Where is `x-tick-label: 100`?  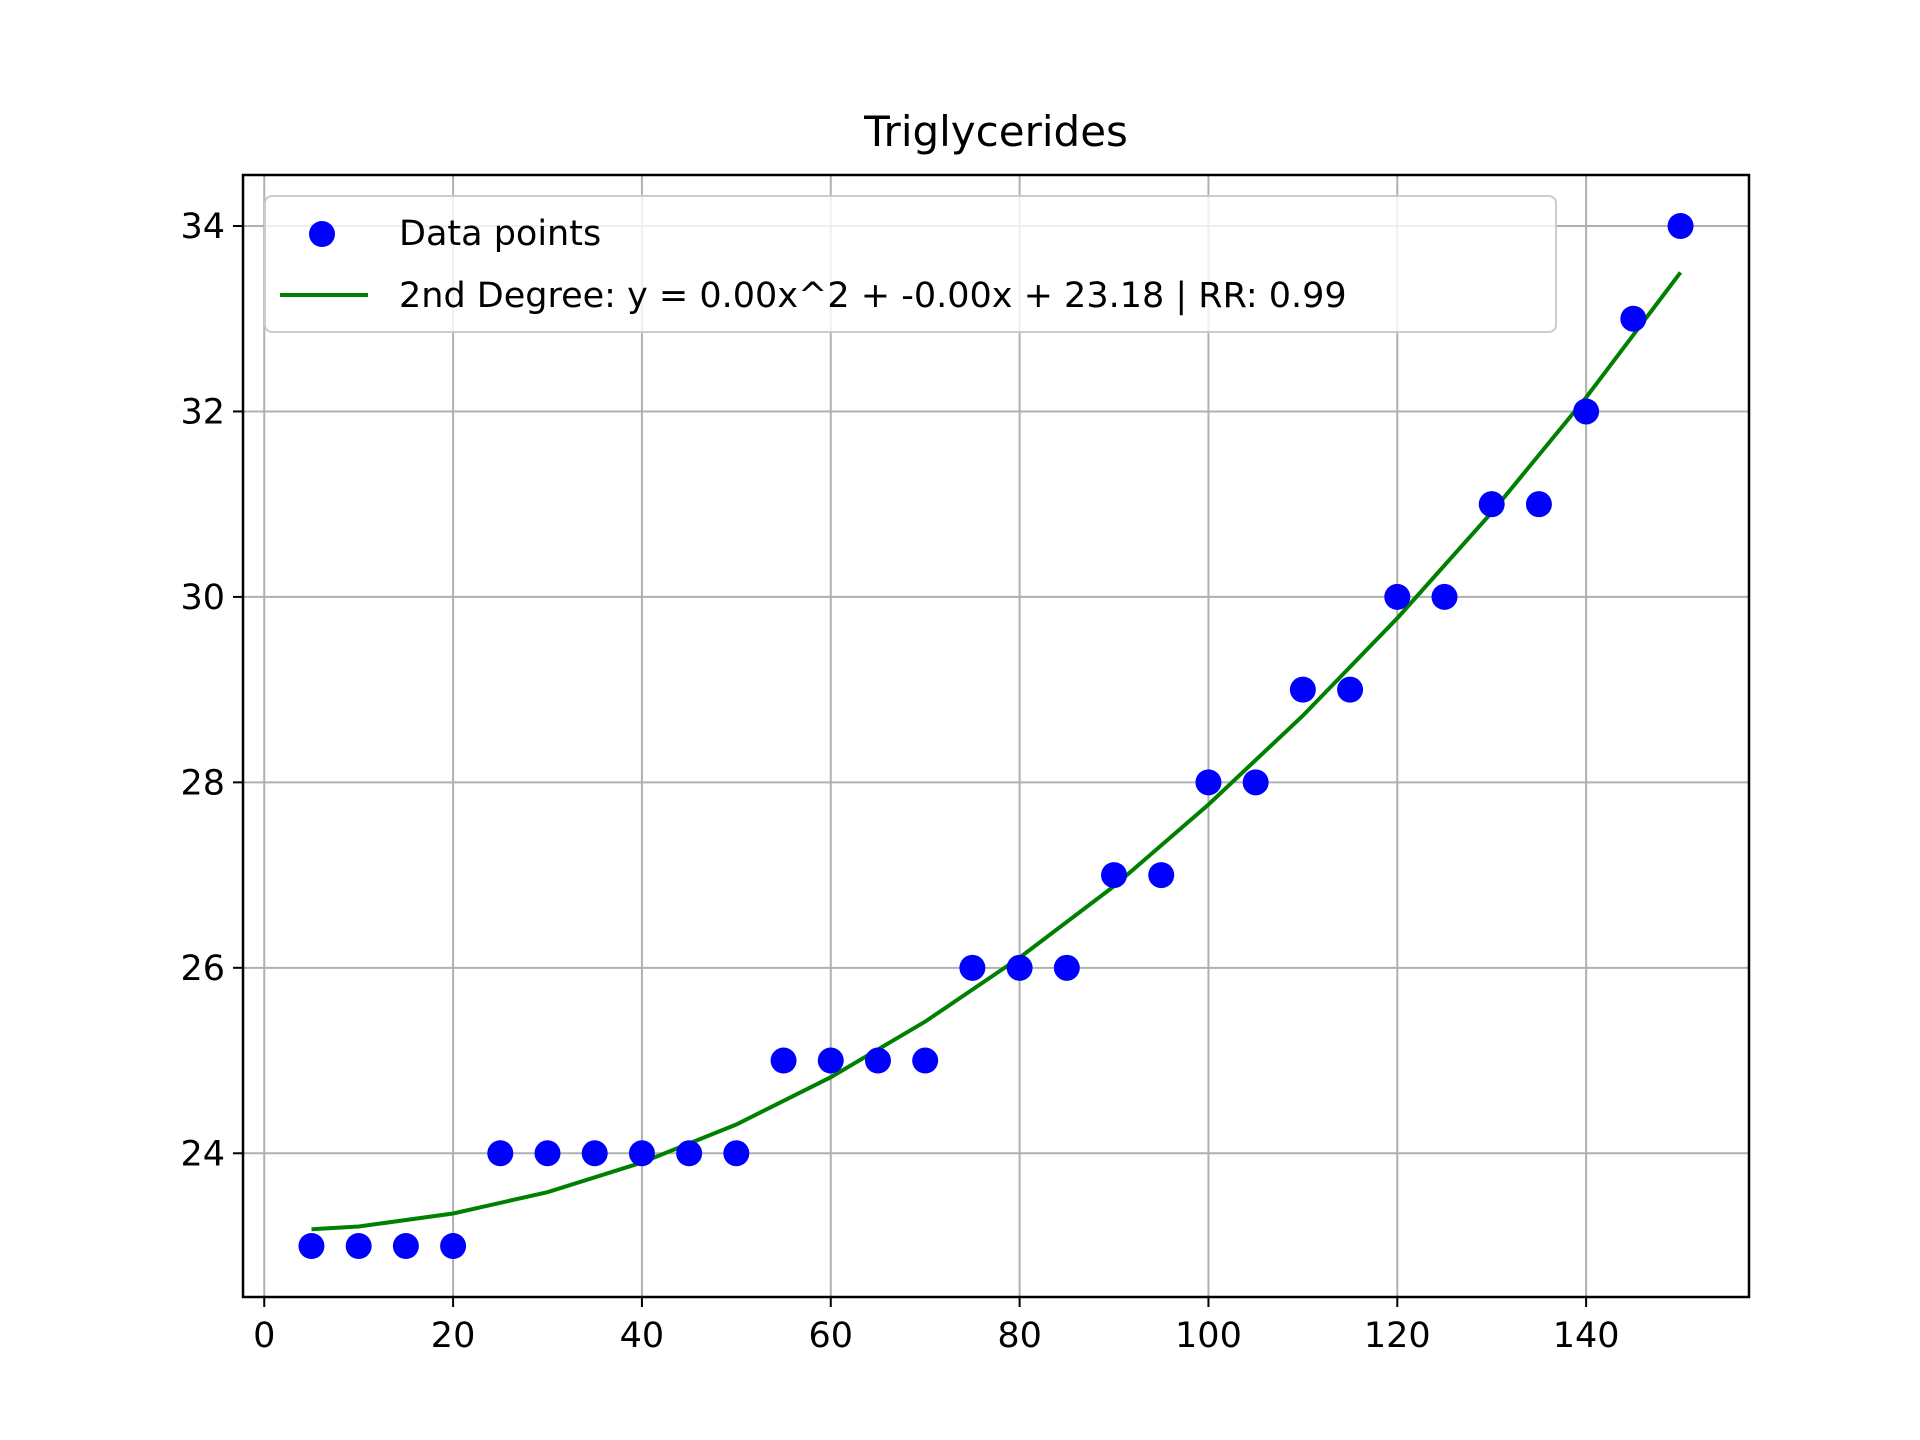 x-tick-label: 100 is located at coordinates (1208, 1336).